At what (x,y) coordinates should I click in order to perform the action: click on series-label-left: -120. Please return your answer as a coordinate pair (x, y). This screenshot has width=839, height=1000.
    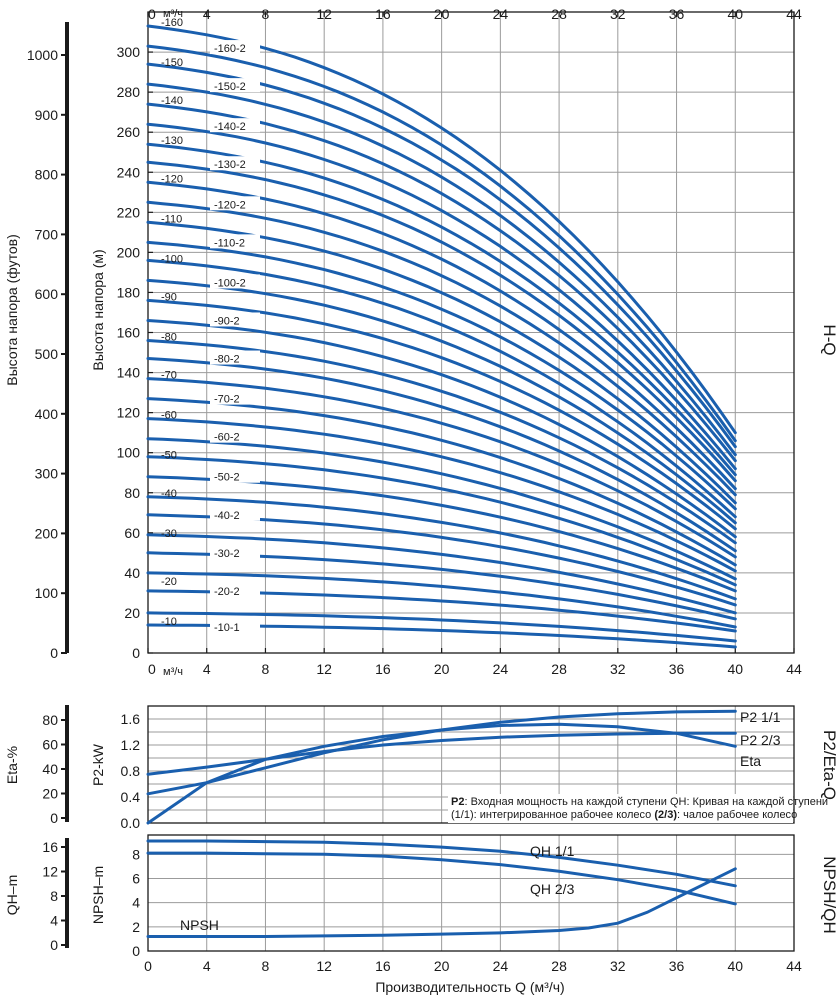
    Looking at the image, I should click on (172, 179).